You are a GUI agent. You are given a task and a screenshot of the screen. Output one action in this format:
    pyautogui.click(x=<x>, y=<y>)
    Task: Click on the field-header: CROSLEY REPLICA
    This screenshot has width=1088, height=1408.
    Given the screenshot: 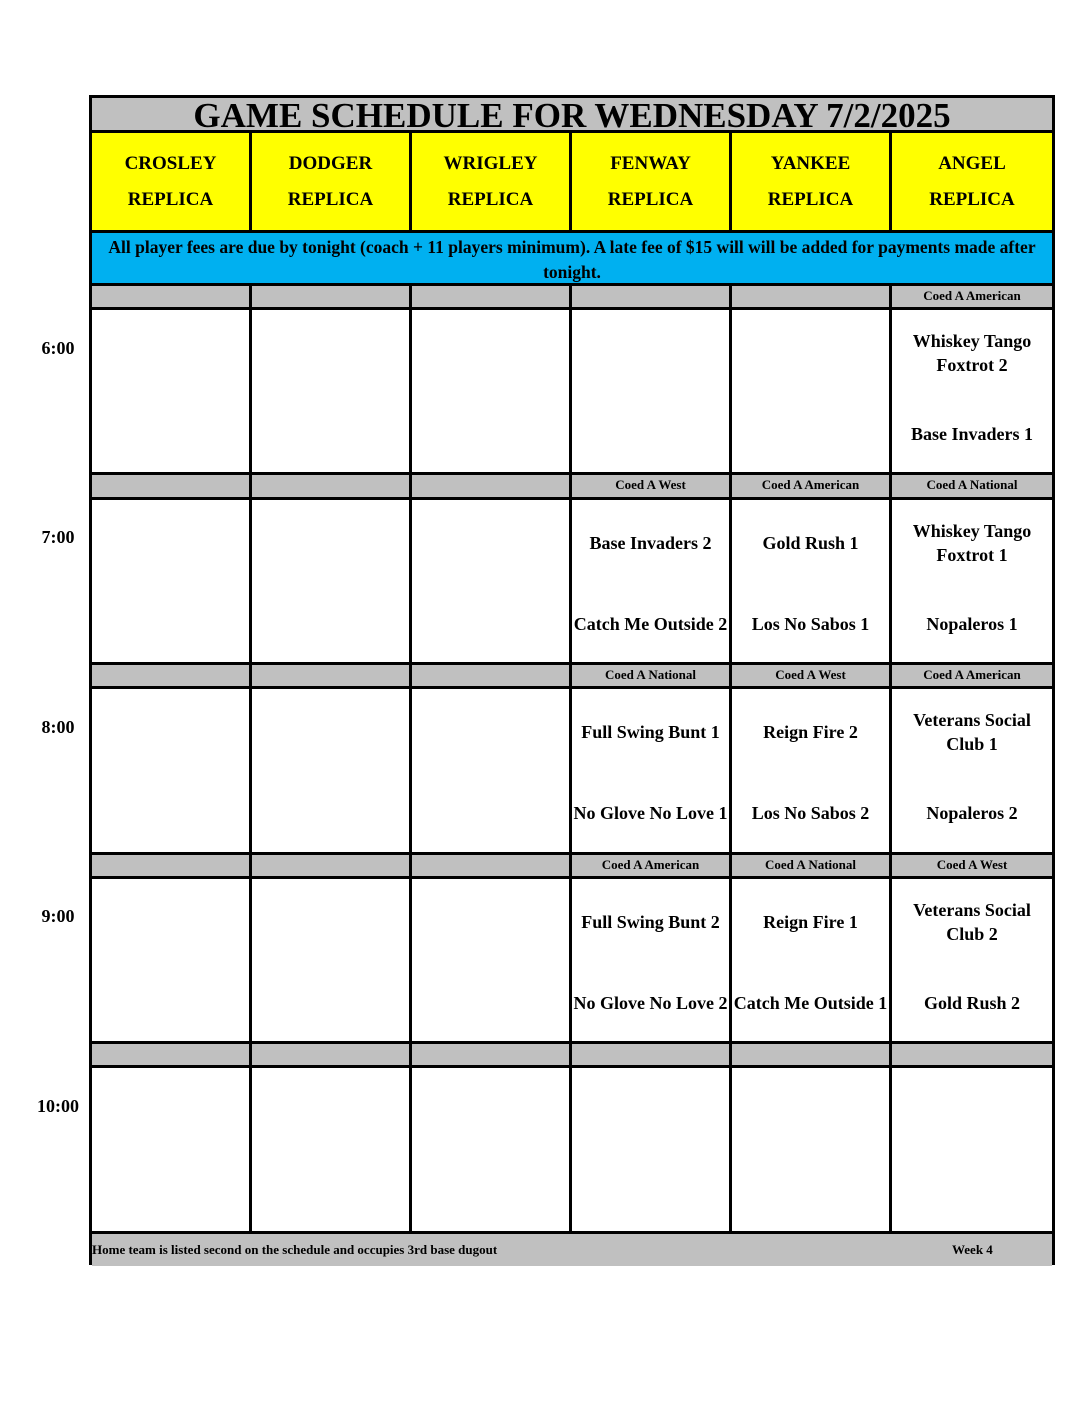 What is the action you would take?
    pyautogui.click(x=172, y=181)
    